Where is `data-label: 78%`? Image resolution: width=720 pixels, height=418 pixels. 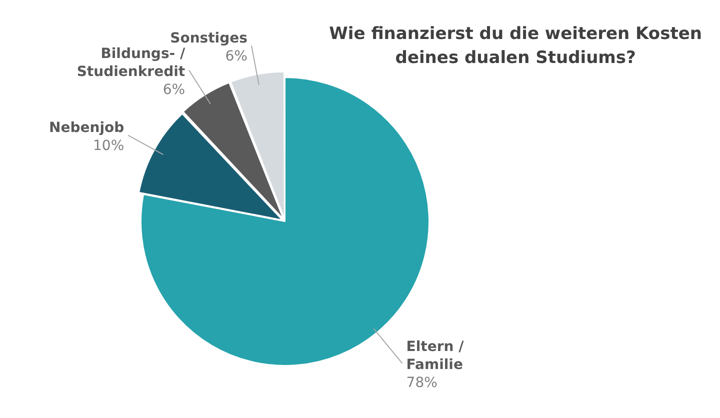 data-label: 78% is located at coordinates (422, 382).